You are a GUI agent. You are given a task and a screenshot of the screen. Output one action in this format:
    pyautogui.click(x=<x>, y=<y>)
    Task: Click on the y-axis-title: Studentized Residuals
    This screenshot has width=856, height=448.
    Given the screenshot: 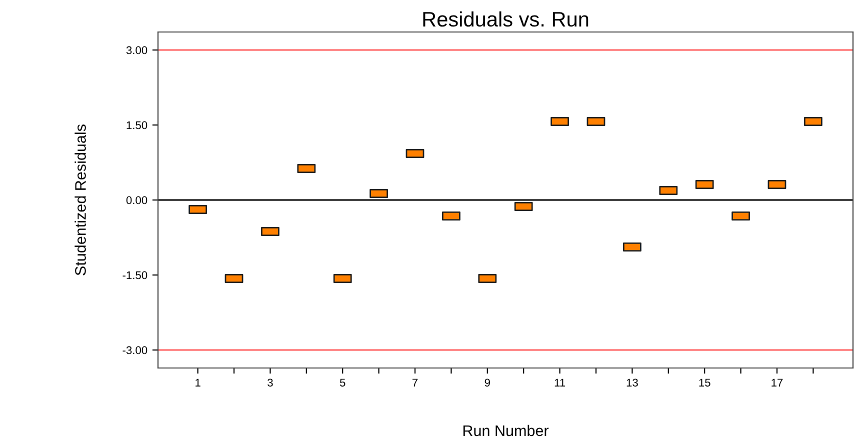 What is the action you would take?
    pyautogui.click(x=80, y=200)
    